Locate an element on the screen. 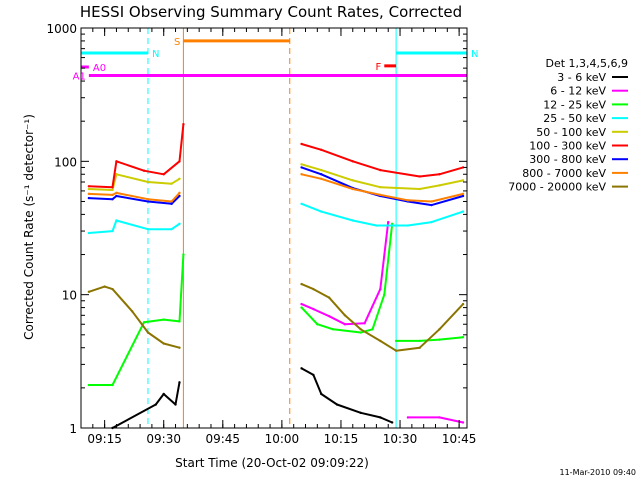 The width and height of the screenshot is (640, 480). x-tick-label-6: 10:45 is located at coordinates (459, 439).